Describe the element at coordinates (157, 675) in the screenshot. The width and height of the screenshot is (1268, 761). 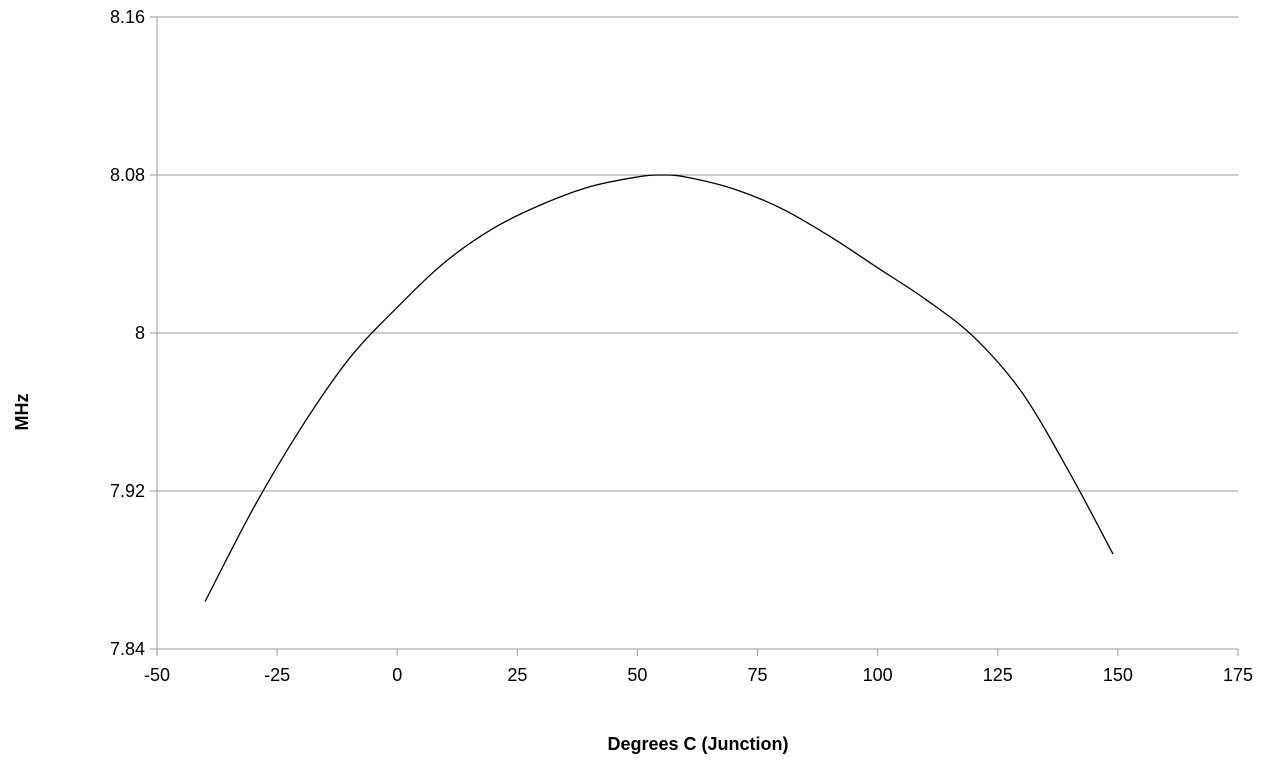
I see `x-tick-label: -50` at that location.